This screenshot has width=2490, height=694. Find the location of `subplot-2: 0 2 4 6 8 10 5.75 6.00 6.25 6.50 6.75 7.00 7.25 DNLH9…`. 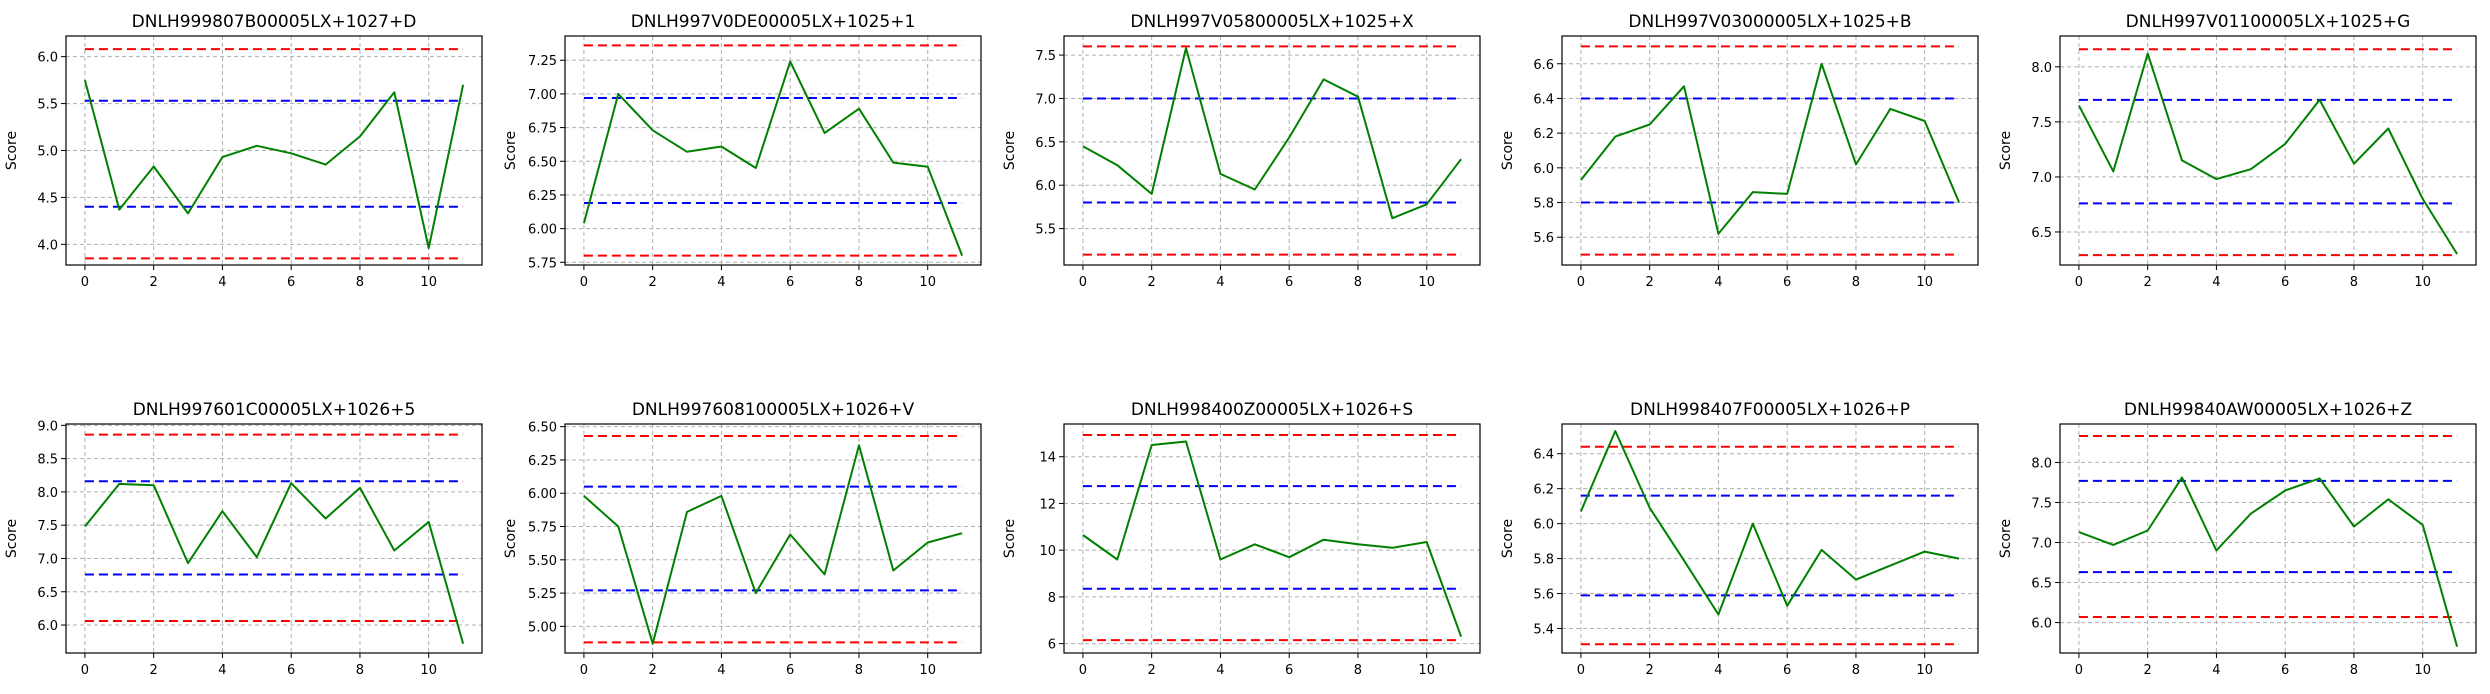

subplot-2: 0 2 4 6 8 10 5.75 6.00 6.25 6.50 6.75 7.00 7.25 DNLH9… is located at coordinates (742, 151).